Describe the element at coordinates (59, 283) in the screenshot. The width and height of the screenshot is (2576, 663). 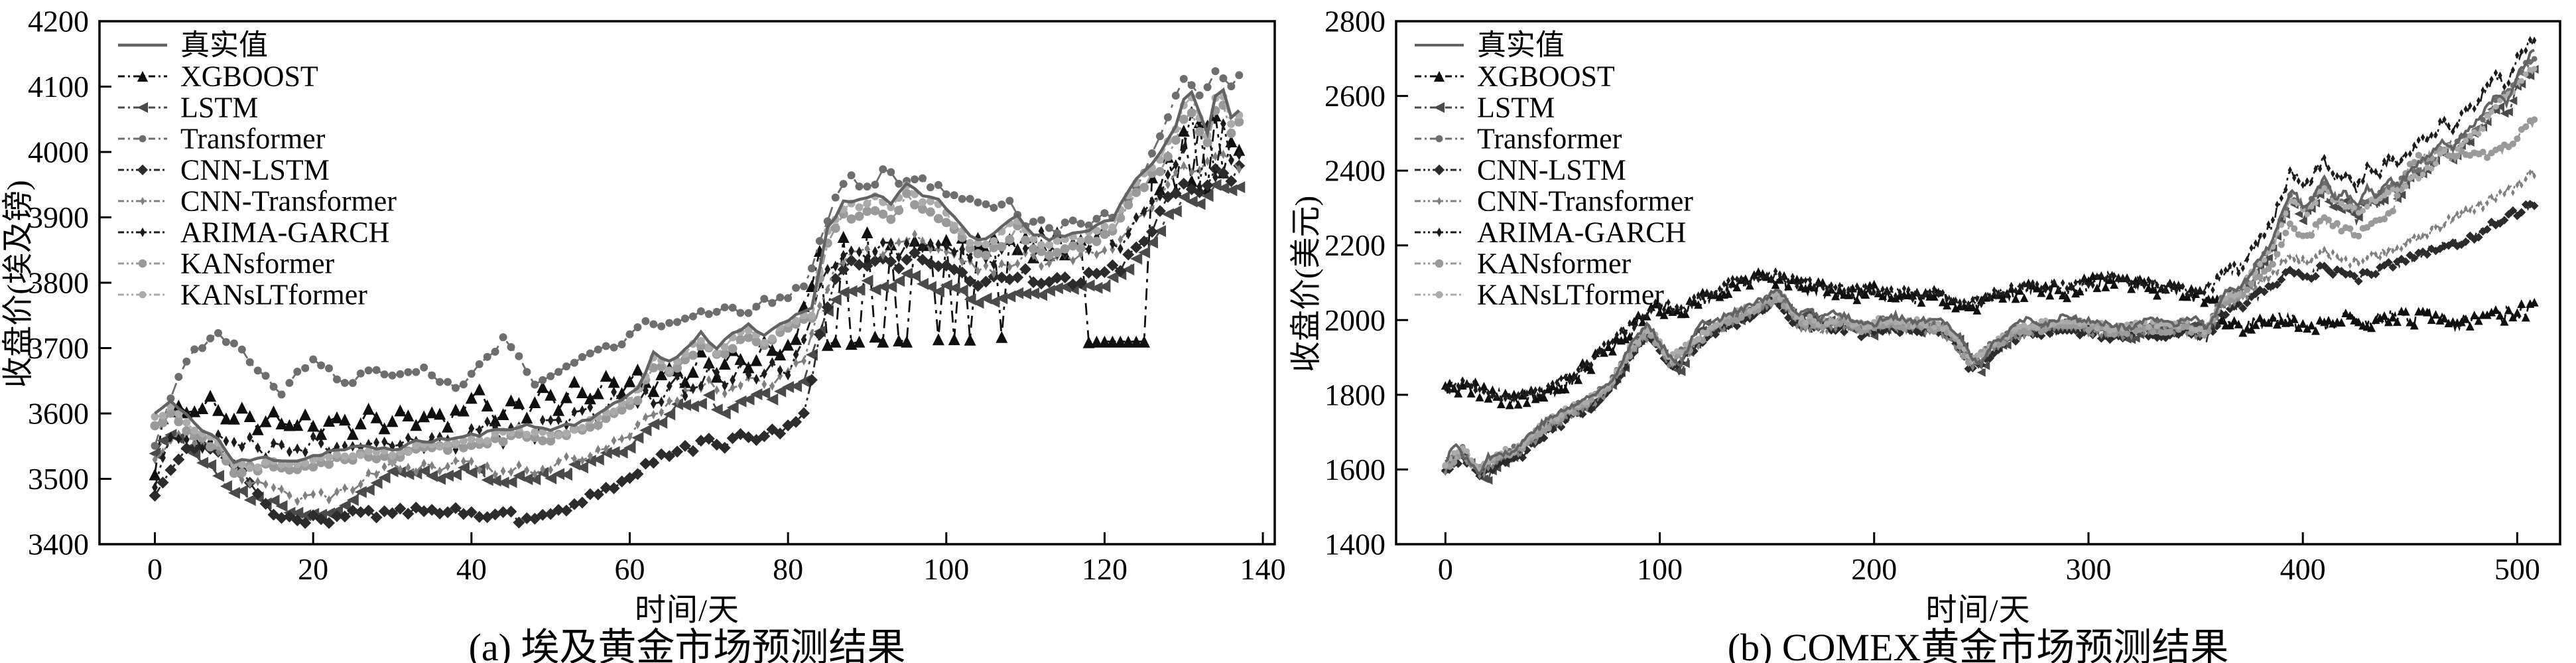
I see `y-tick-label: 3800` at that location.